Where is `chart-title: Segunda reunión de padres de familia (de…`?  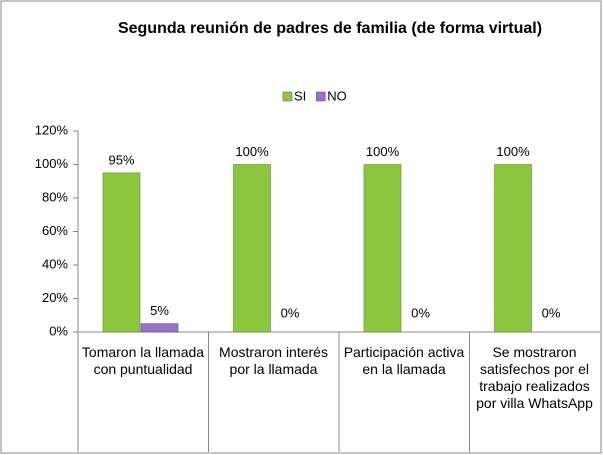 chart-title: Segunda reunión de padres de familia (de… is located at coordinates (330, 28).